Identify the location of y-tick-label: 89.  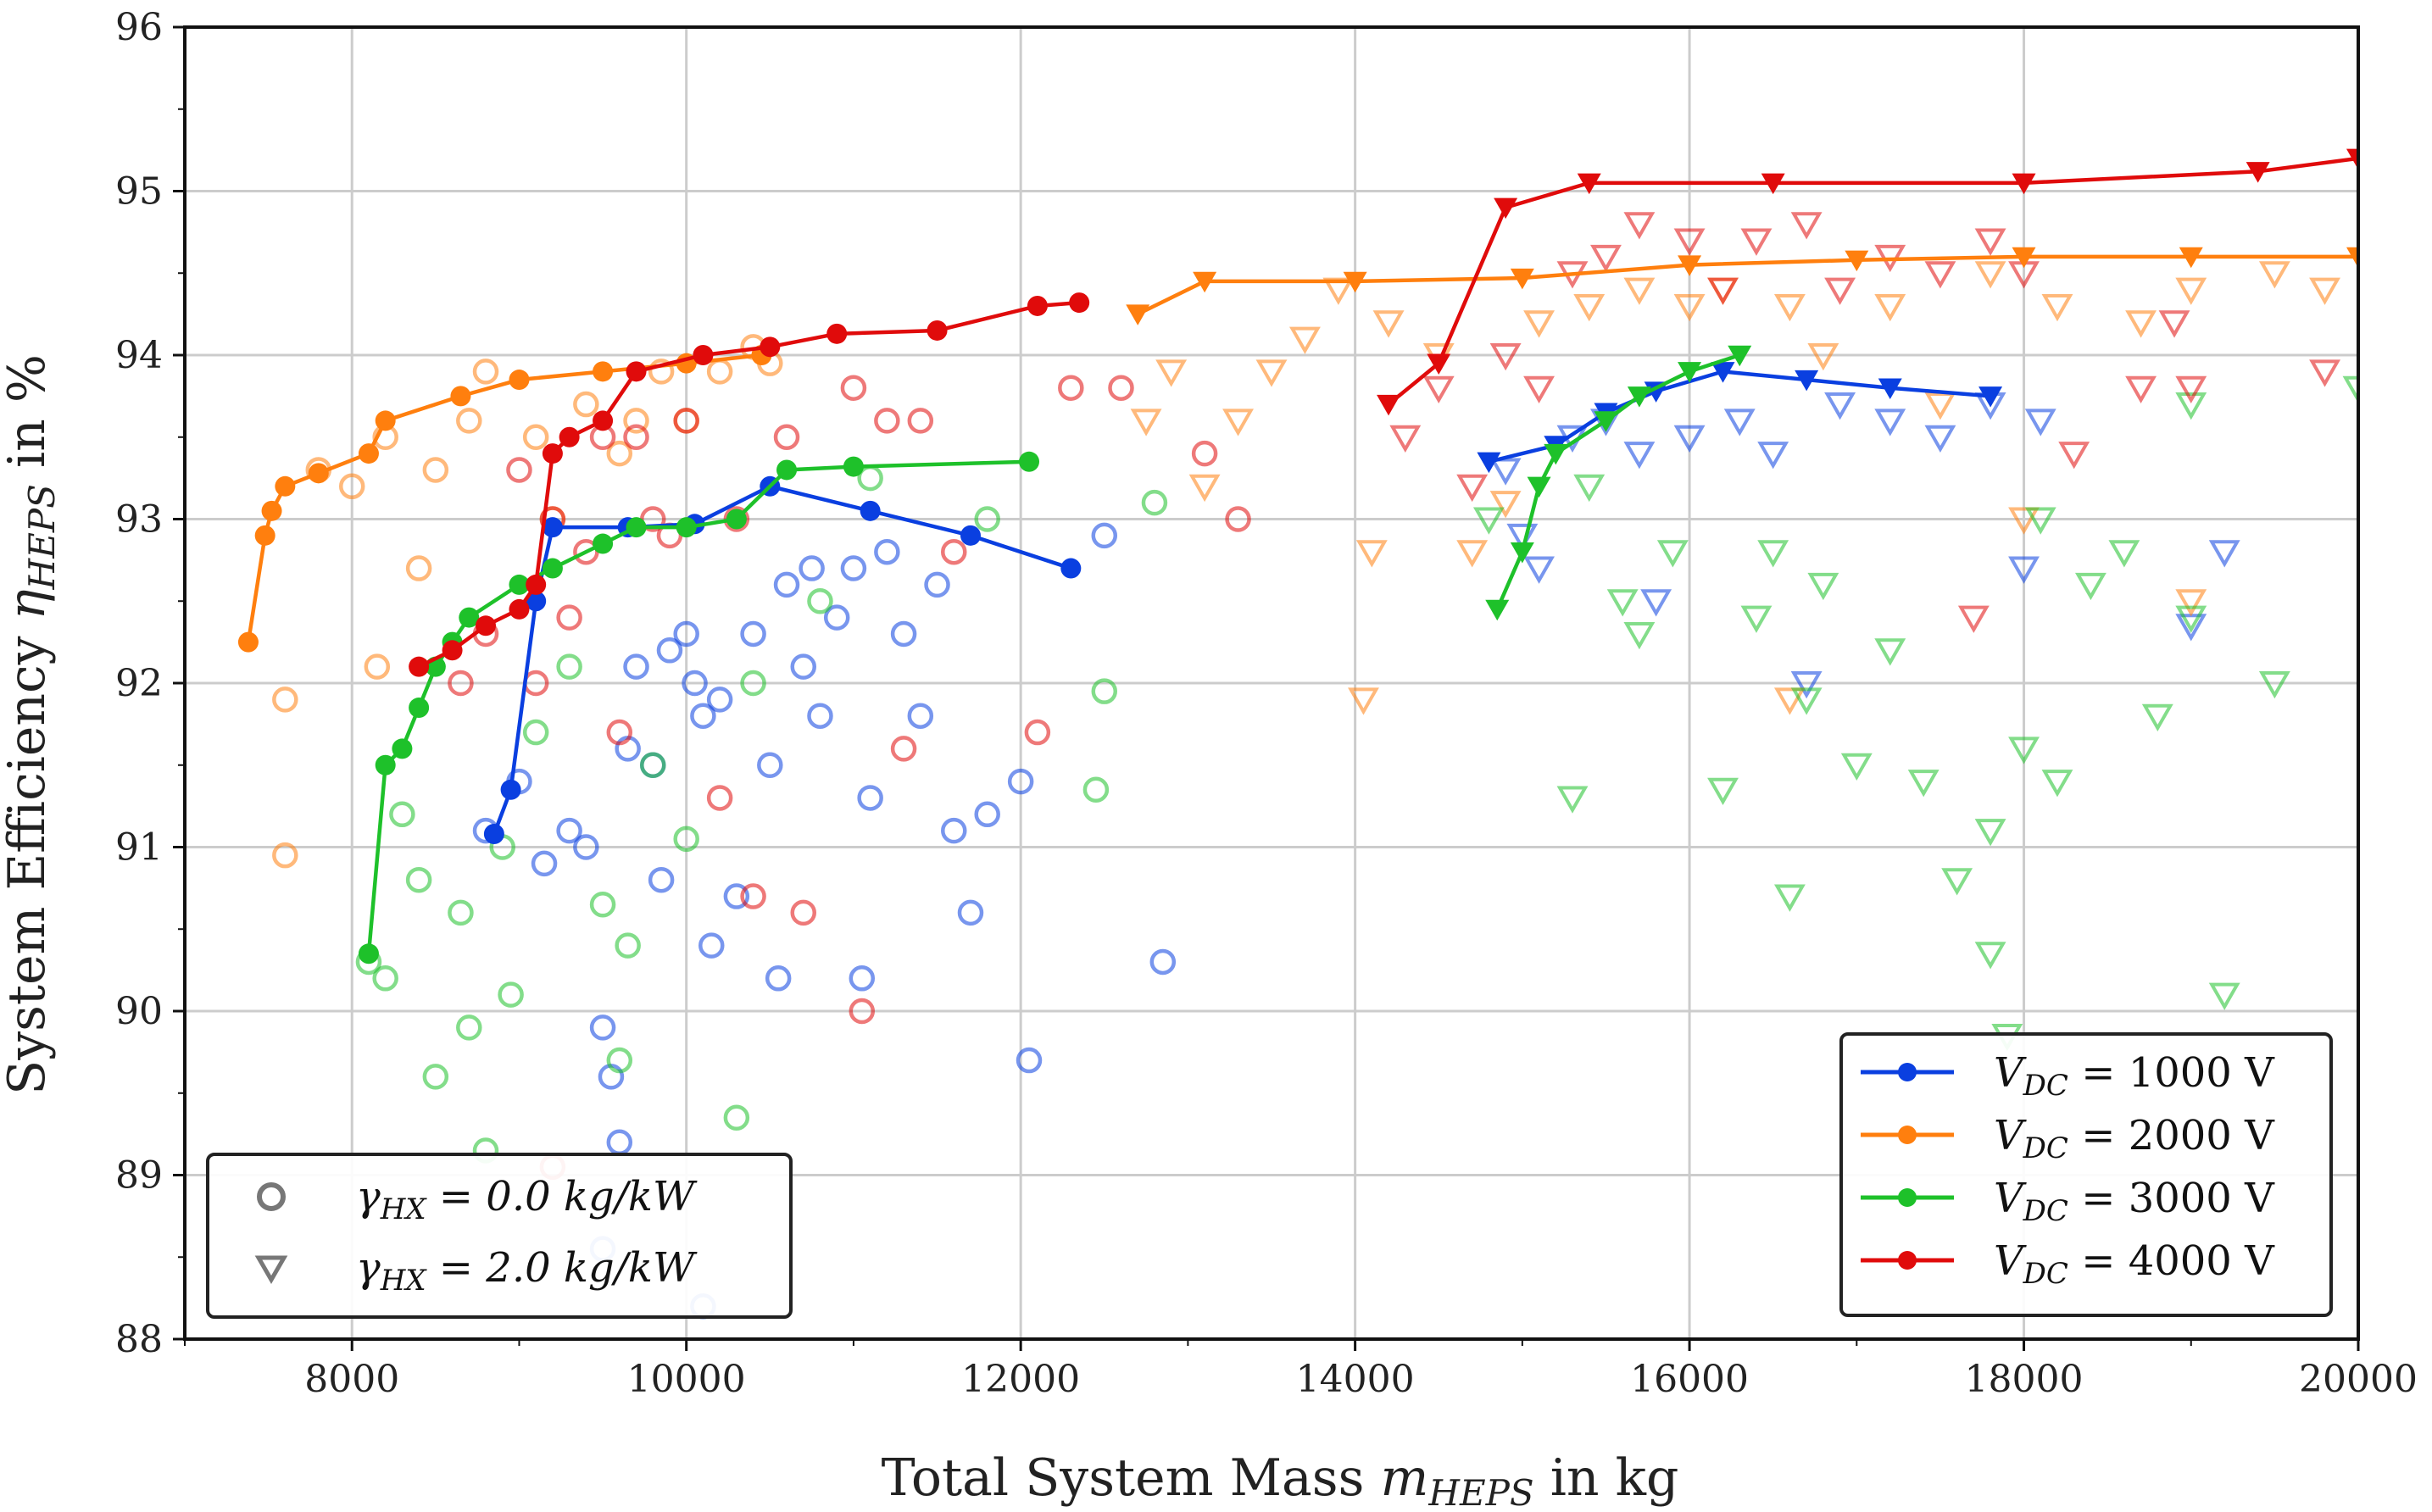
(139, 1176).